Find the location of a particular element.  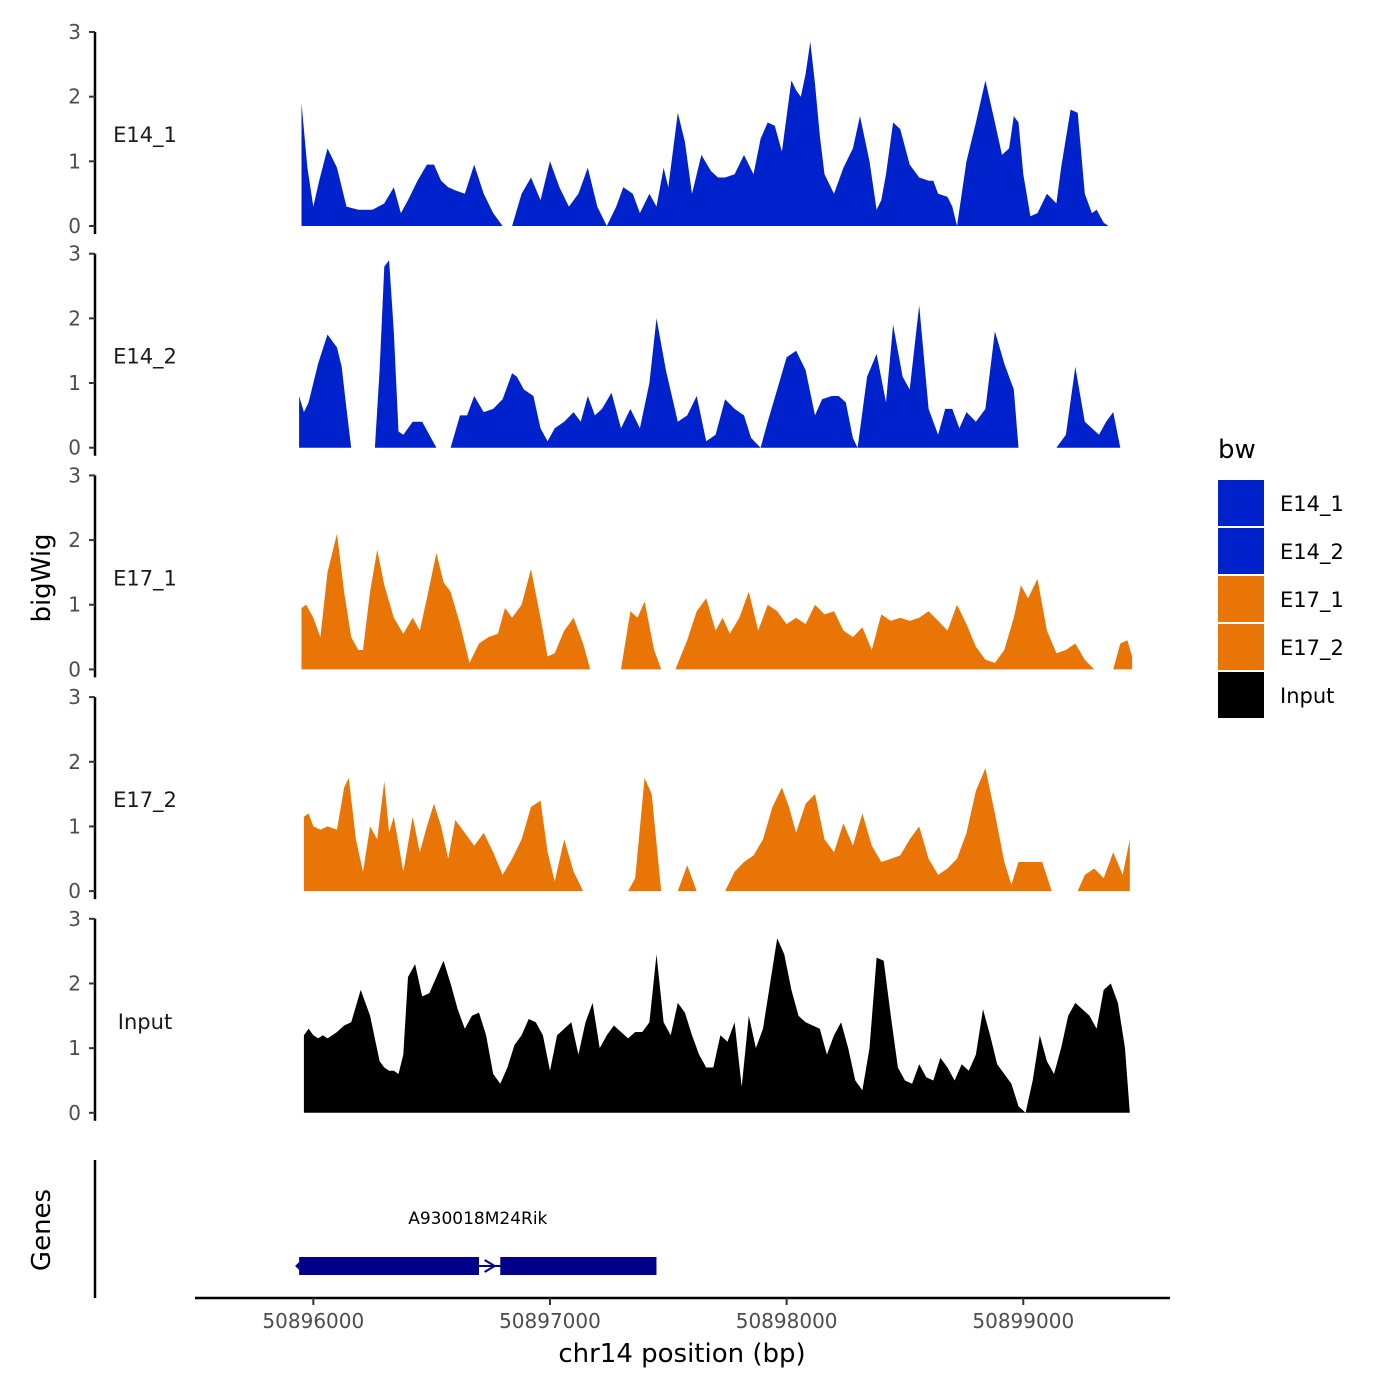

legend-title: bw is located at coordinates (1237, 450).